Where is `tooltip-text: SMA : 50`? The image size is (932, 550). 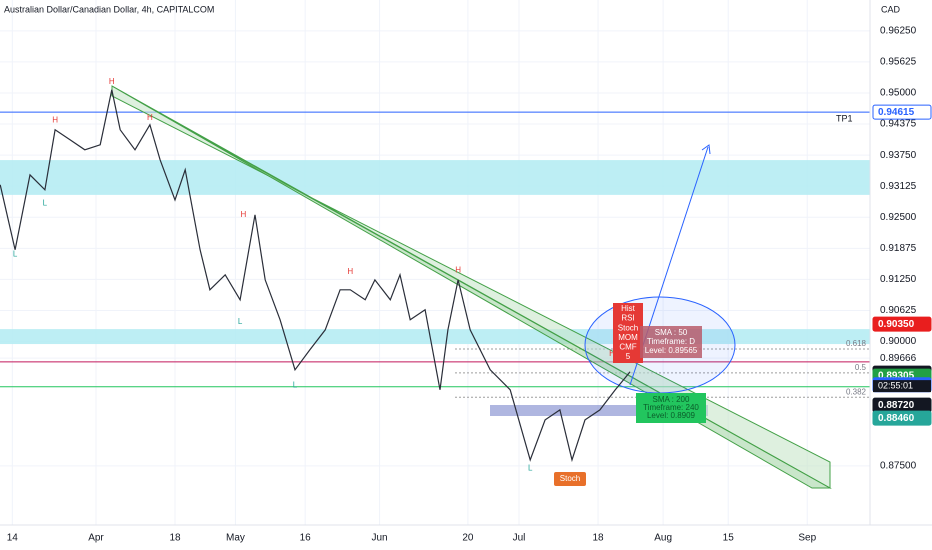 tooltip-text: SMA : 50 is located at coordinates (671, 332).